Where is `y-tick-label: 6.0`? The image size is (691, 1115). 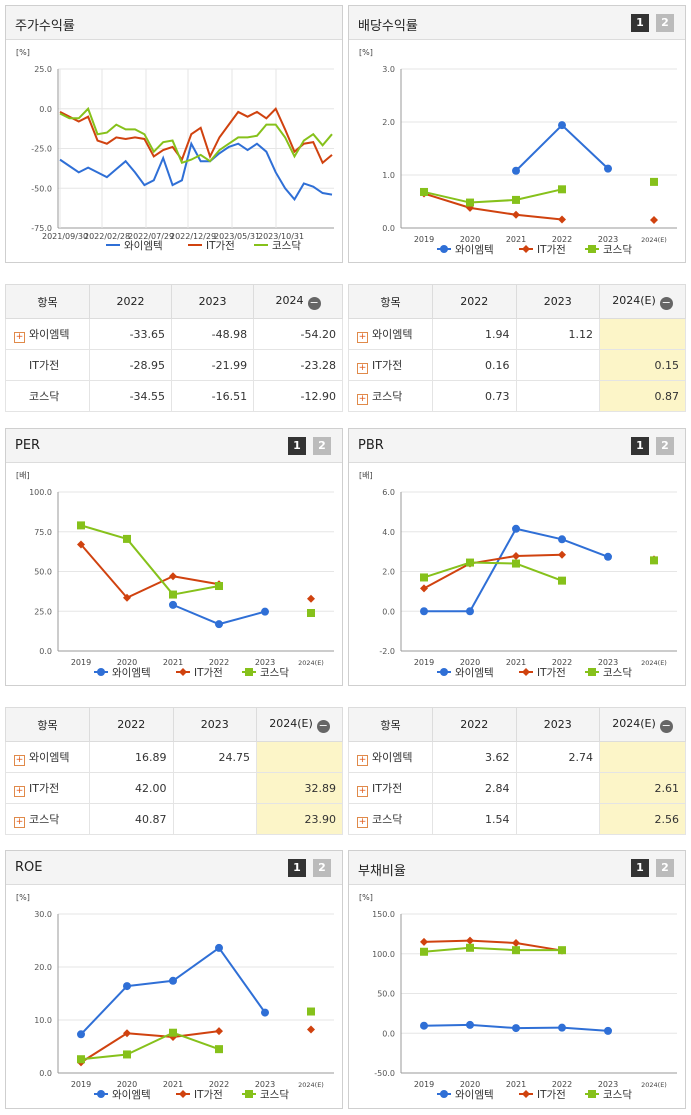 y-tick-label: 6.0 is located at coordinates (388, 492).